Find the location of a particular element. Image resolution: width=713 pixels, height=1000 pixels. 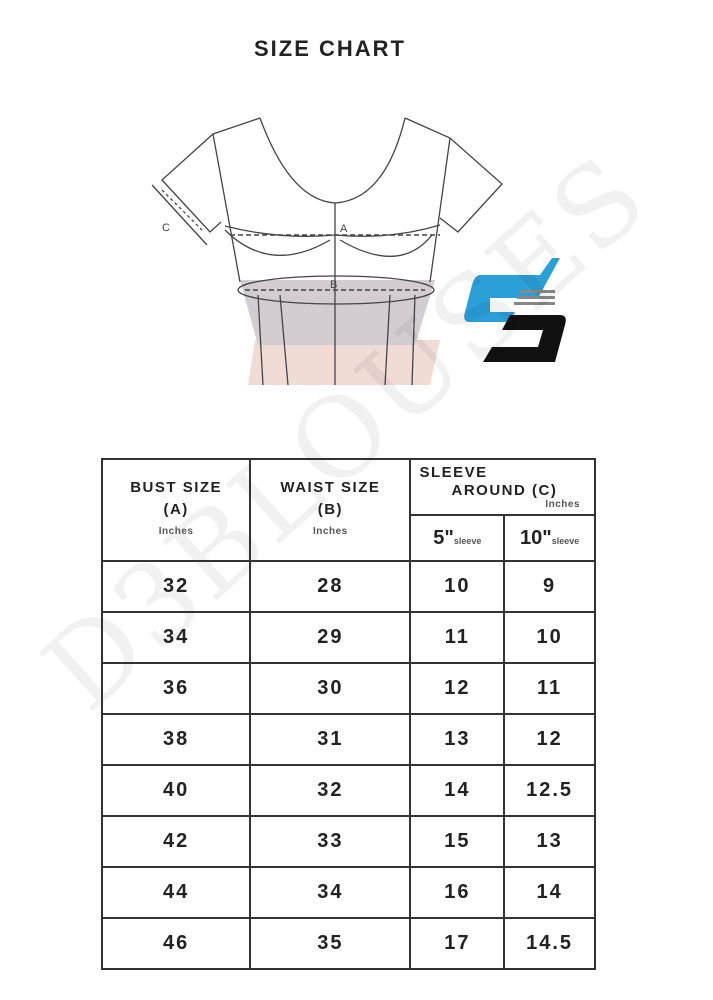

cell-sleeve-5: 13 is located at coordinates (457, 739).